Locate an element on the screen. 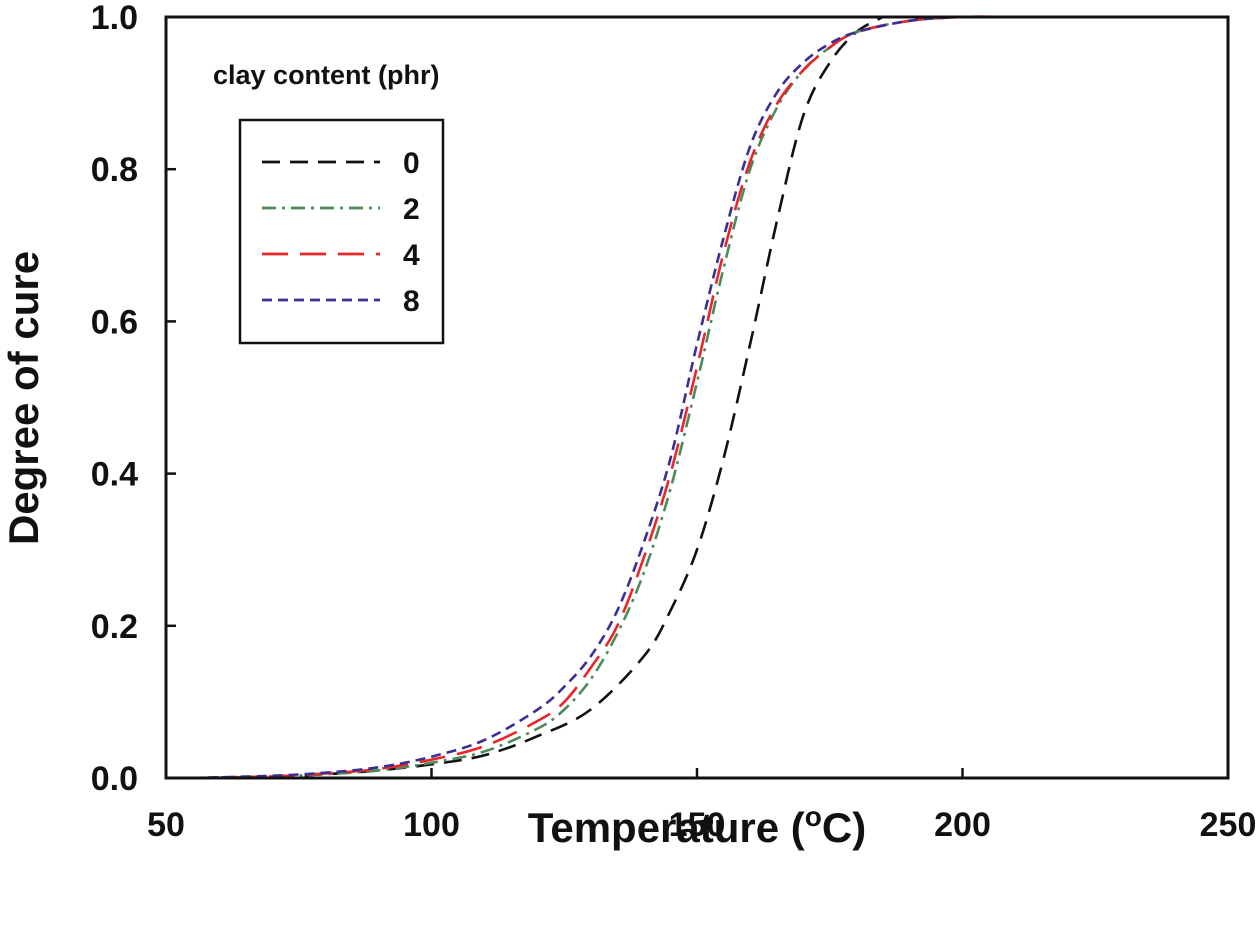 The height and width of the screenshot is (935, 1260). legend-entries: 0 2 4 8 is located at coordinates (341, 232).